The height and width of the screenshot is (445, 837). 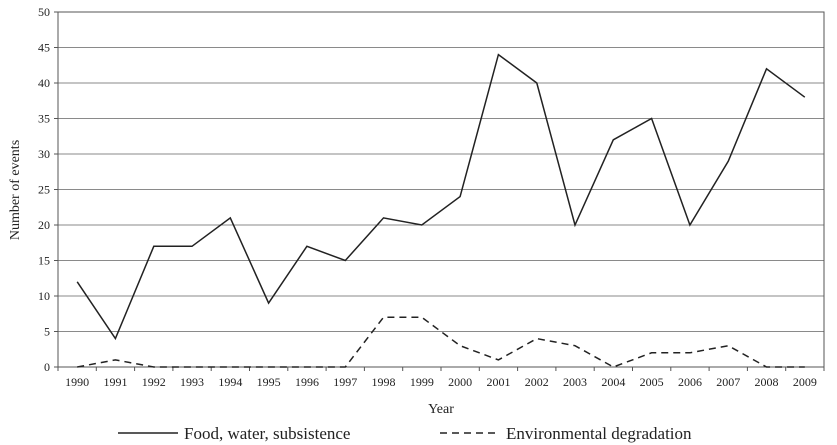 What do you see at coordinates (575, 382) in the screenshot?
I see `x-tick-label: 2003` at bounding box center [575, 382].